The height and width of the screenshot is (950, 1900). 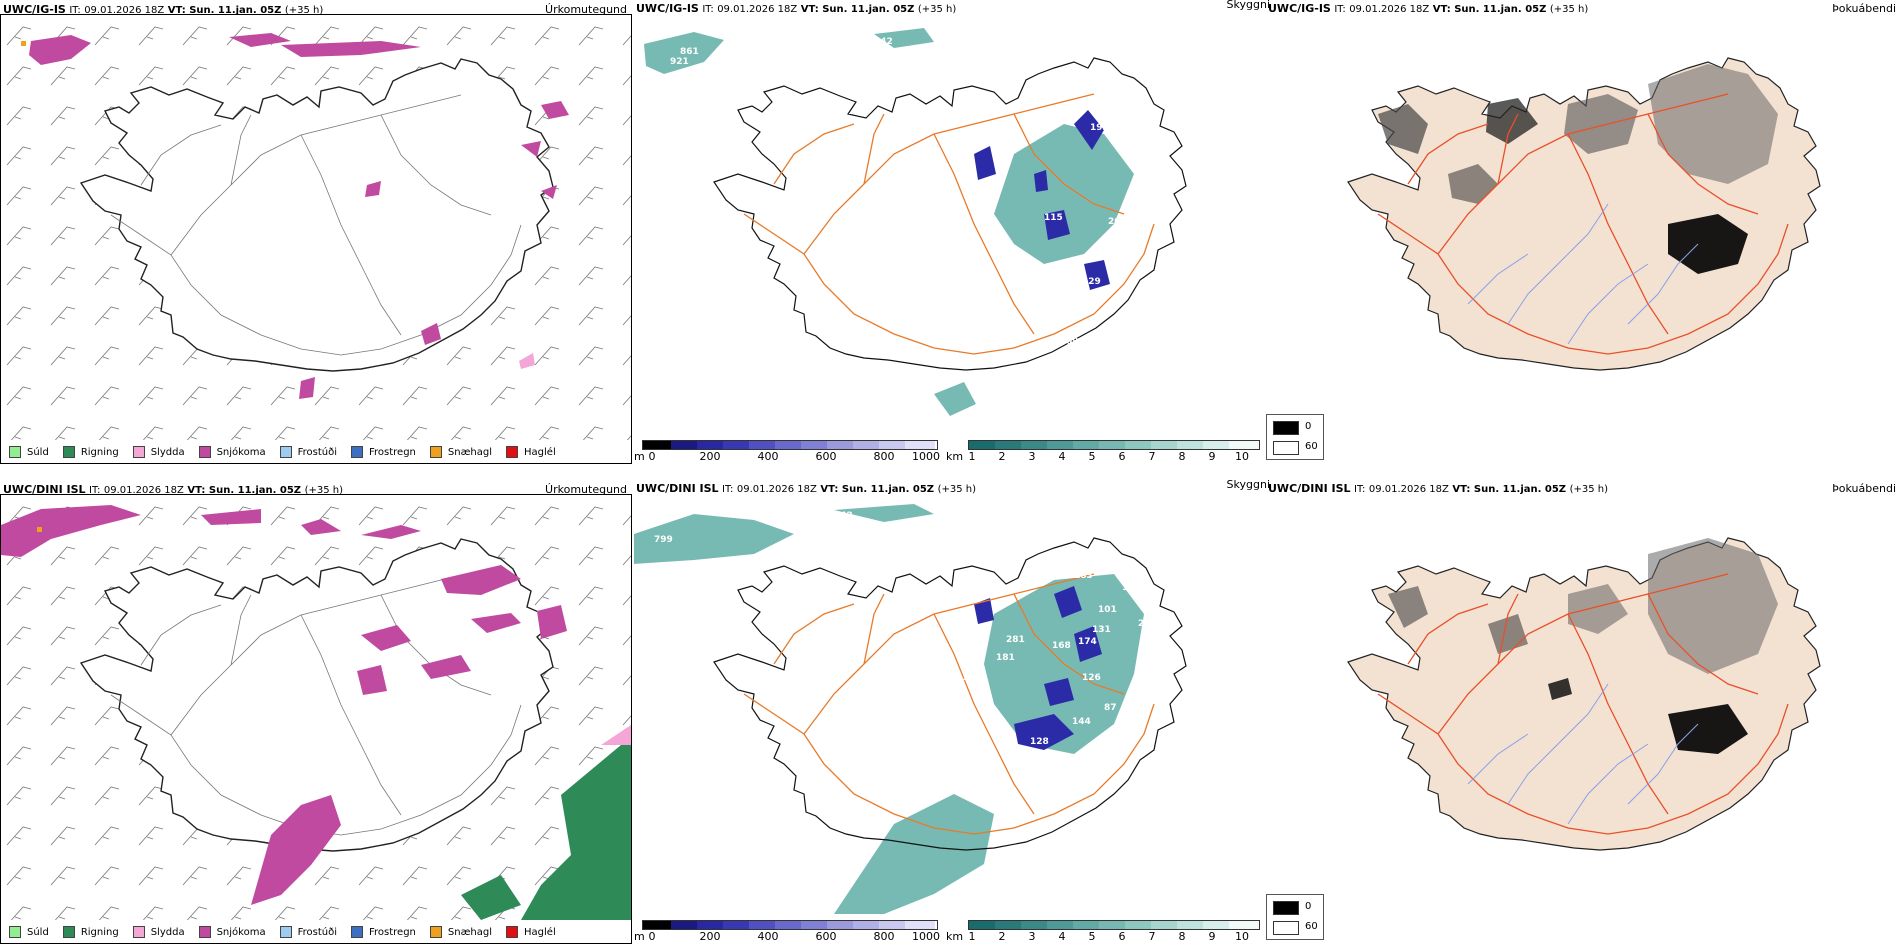 What do you see at coordinates (639, 936) in the screenshot?
I see `cloudbase-unit: m` at bounding box center [639, 936].